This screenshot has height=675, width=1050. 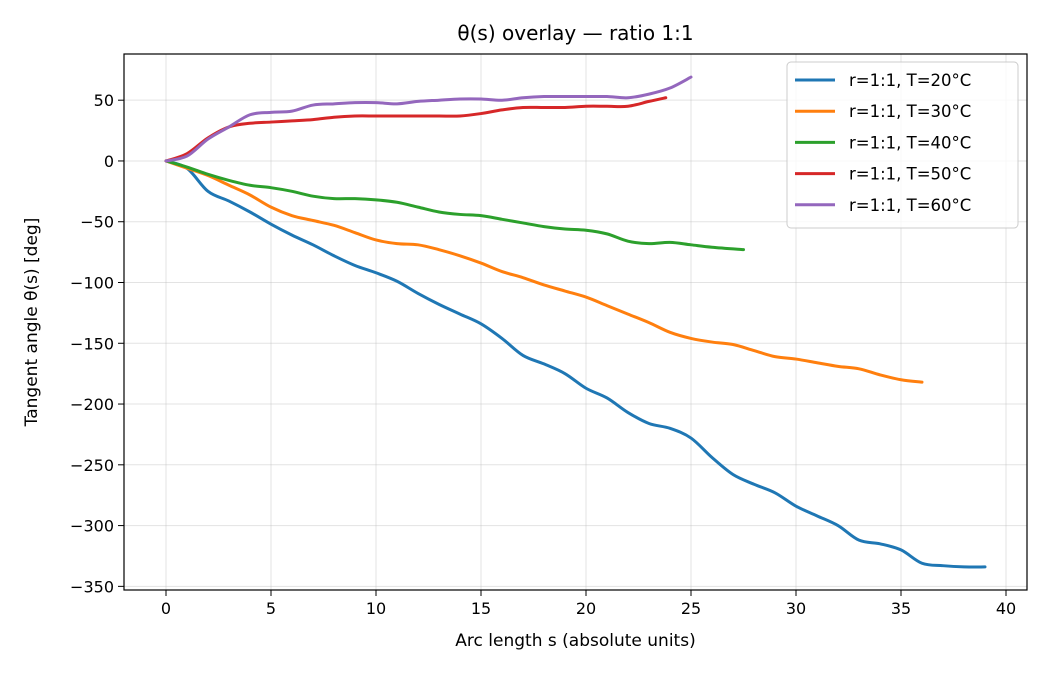 What do you see at coordinates (92, 343) in the screenshot?
I see `y-tick-label: −150` at bounding box center [92, 343].